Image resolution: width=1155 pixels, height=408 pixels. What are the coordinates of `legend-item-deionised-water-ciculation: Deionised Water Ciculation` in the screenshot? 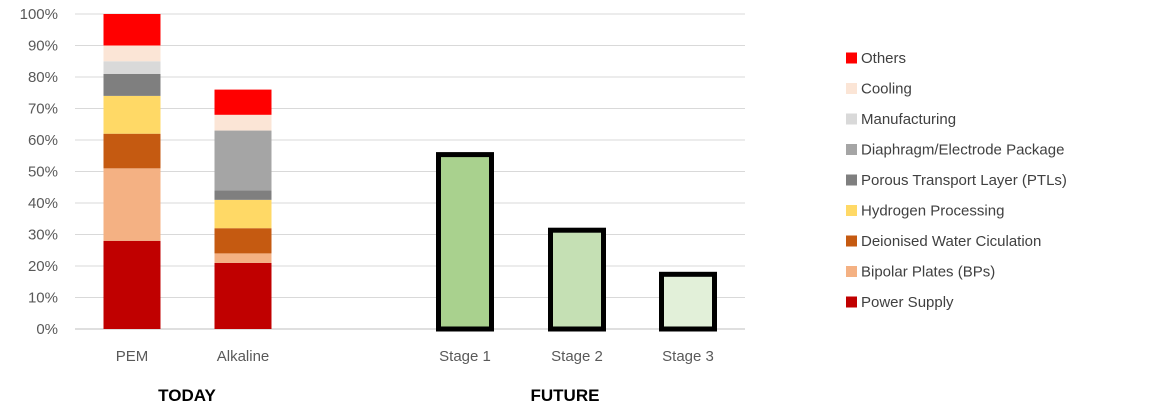 It's located at (943, 241).